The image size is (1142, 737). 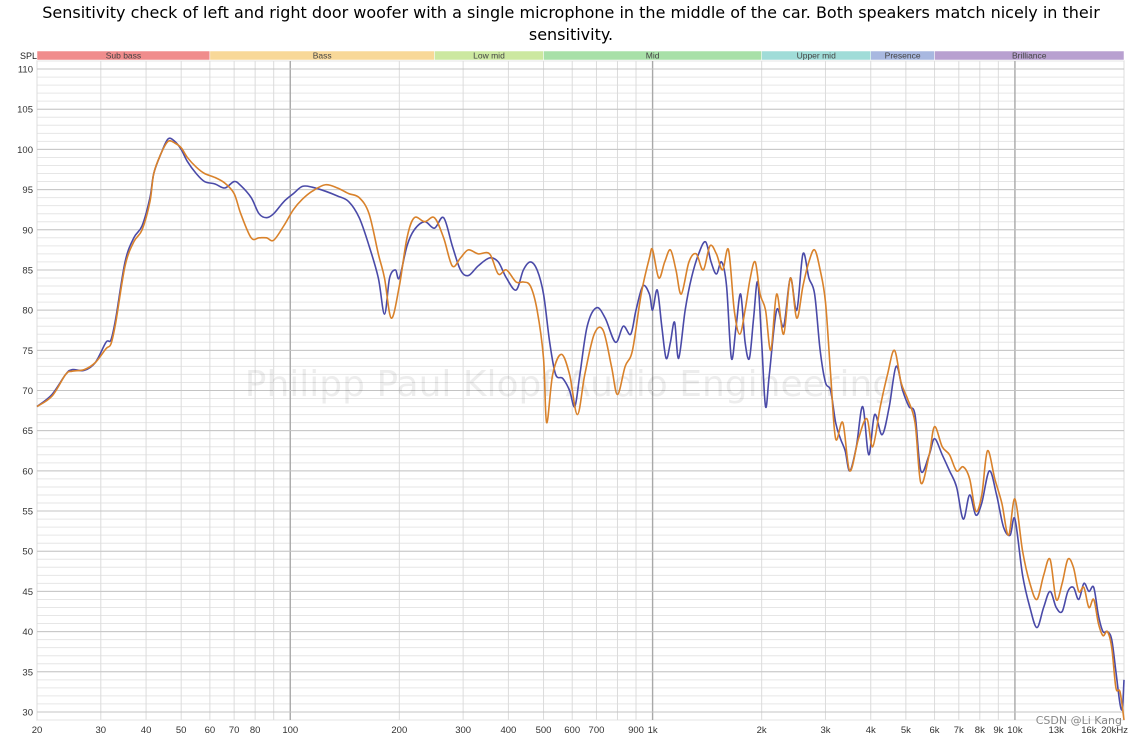 What do you see at coordinates (27, 672) in the screenshot?
I see `y-tick-label: 35` at bounding box center [27, 672].